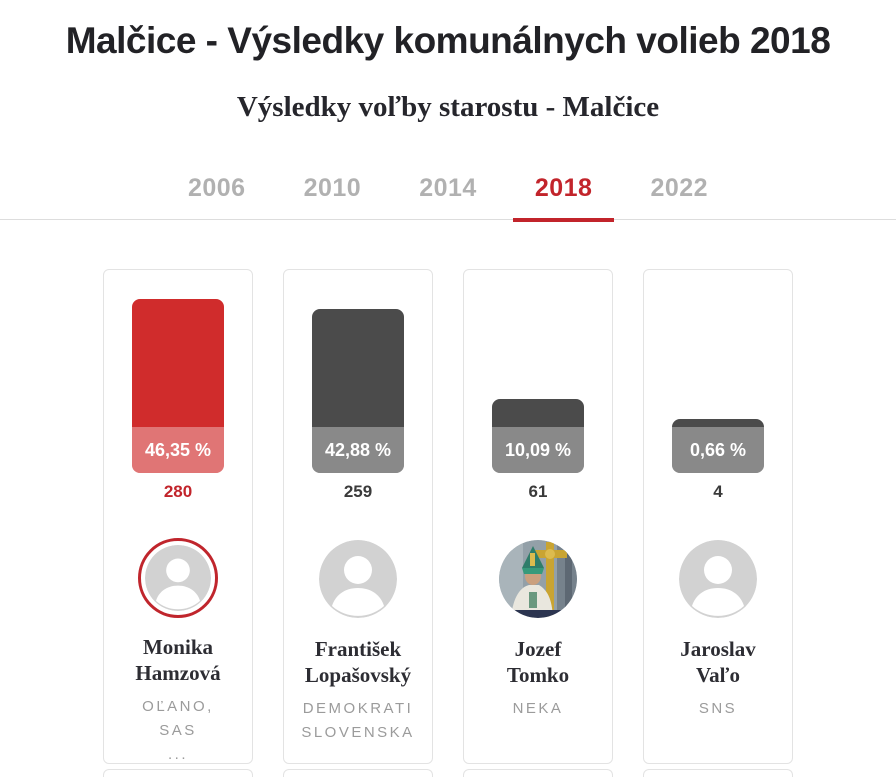  I want to click on percent-label: 42,88 %, so click(358, 450).